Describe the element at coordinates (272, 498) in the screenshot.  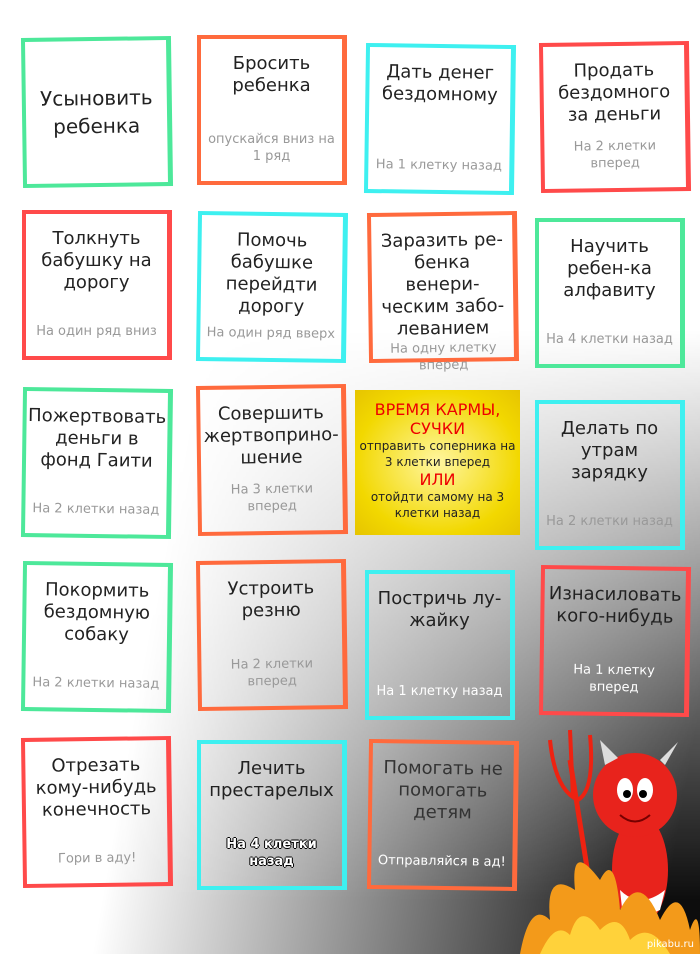
I see `cell-effect: На 3 клетки вперед` at that location.